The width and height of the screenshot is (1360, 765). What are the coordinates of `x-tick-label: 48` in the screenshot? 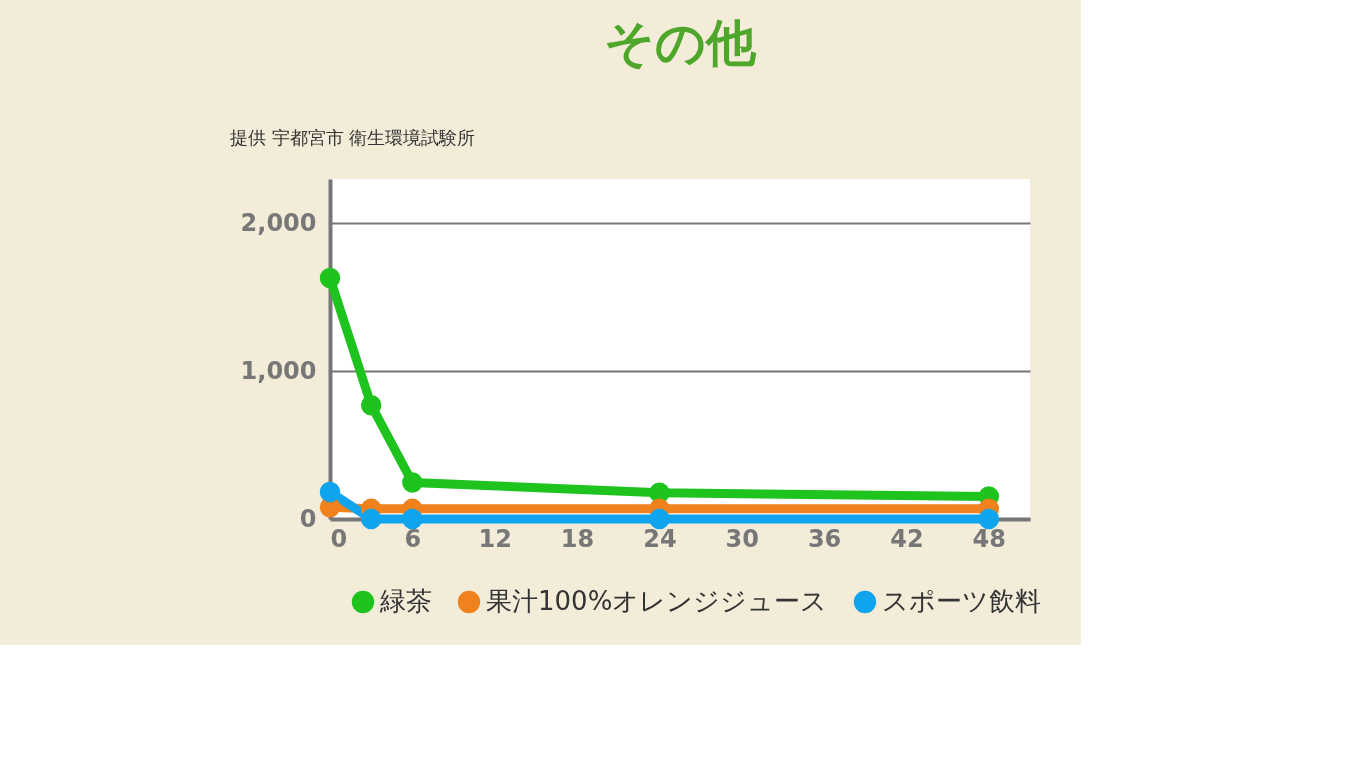 It's located at (989, 538).